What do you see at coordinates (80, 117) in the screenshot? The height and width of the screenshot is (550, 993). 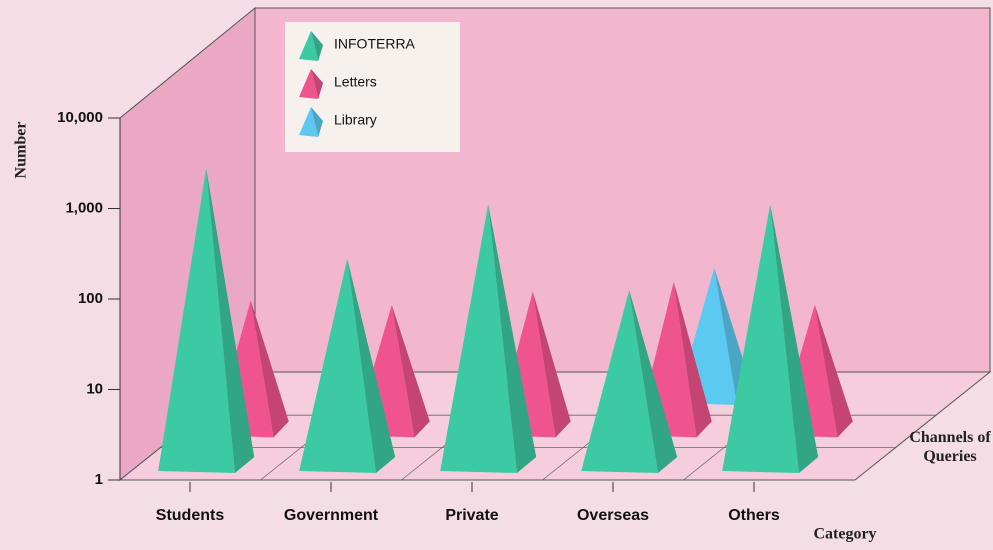 I see `y-tick-label: 10,000` at bounding box center [80, 117].